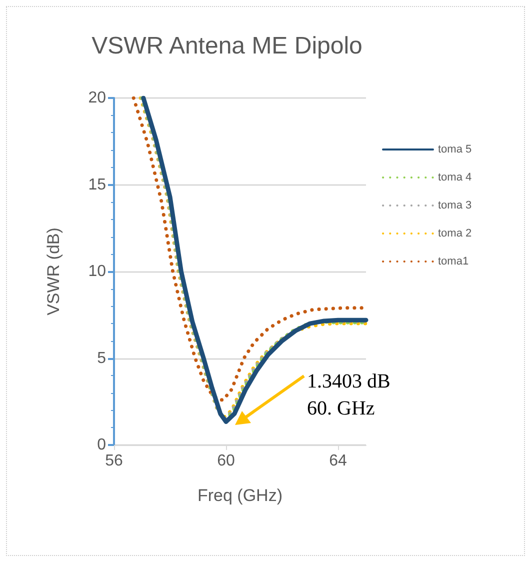  I want to click on chart-title: VSWR Antena ME Dipolo, so click(227, 46).